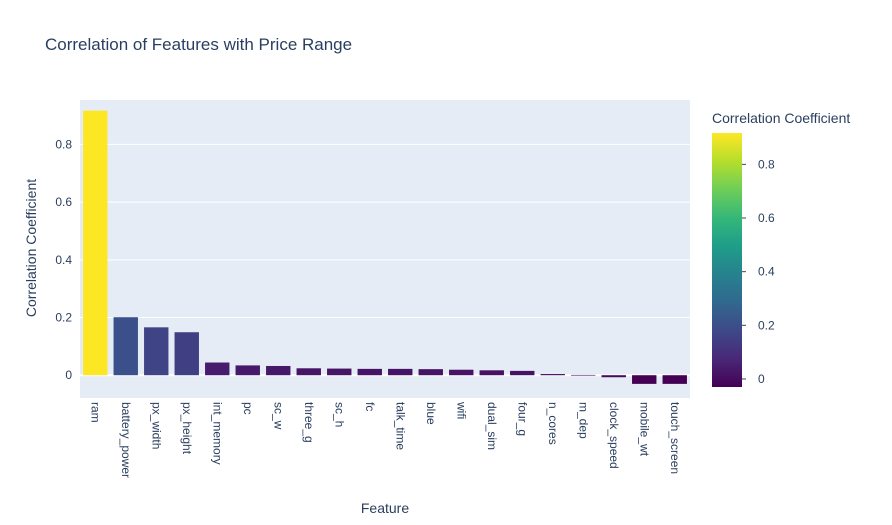 This screenshot has height=525, width=892. I want to click on y-tick-label: 0.8, so click(63, 144).